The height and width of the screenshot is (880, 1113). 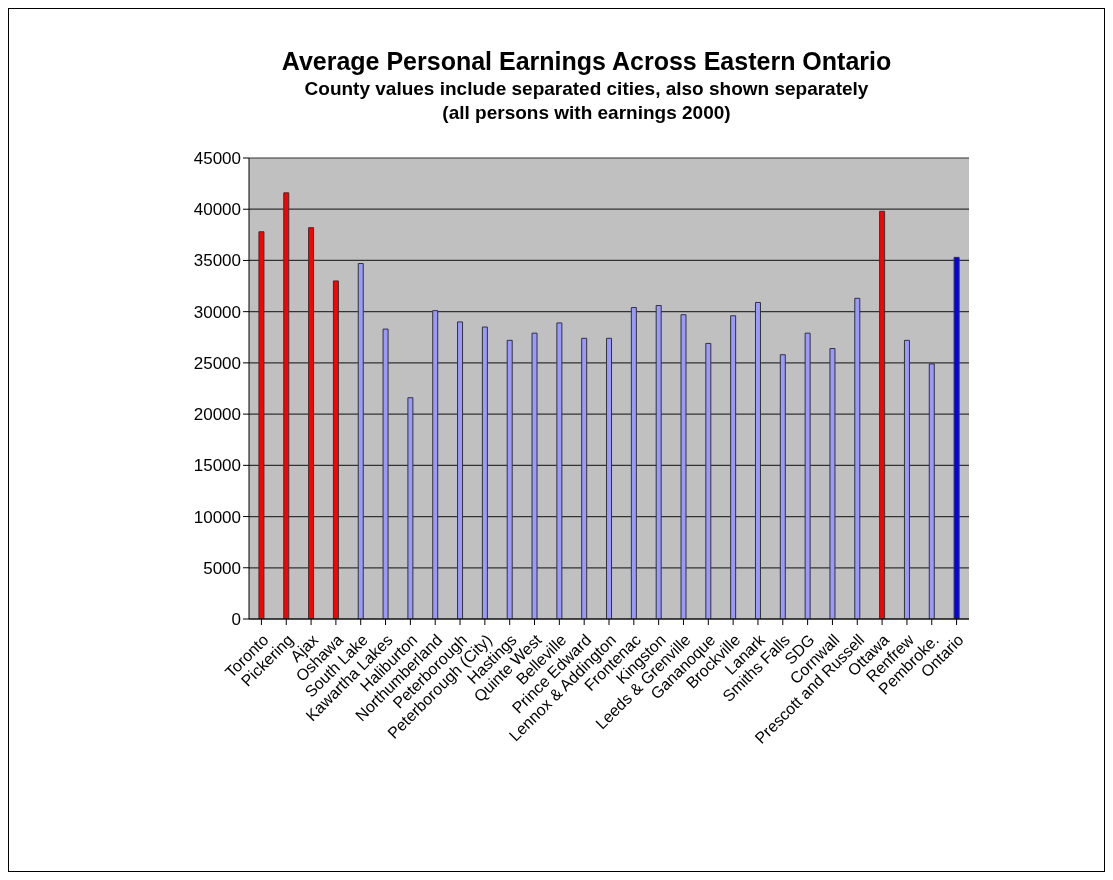 I want to click on y-tick-label: 30000, so click(x=217, y=312).